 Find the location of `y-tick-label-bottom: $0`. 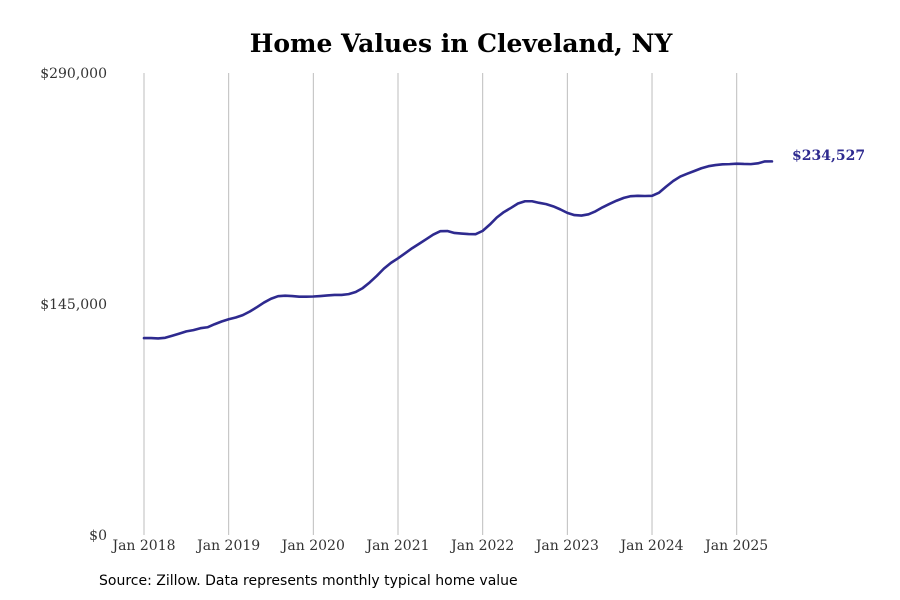

y-tick-label-bottom: $0 is located at coordinates (98, 536).